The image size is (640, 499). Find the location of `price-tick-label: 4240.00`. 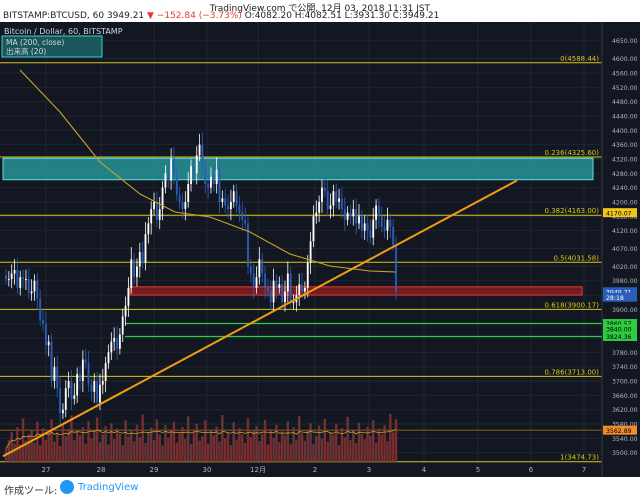

price-tick-label: 4240.00 is located at coordinates (625, 188).